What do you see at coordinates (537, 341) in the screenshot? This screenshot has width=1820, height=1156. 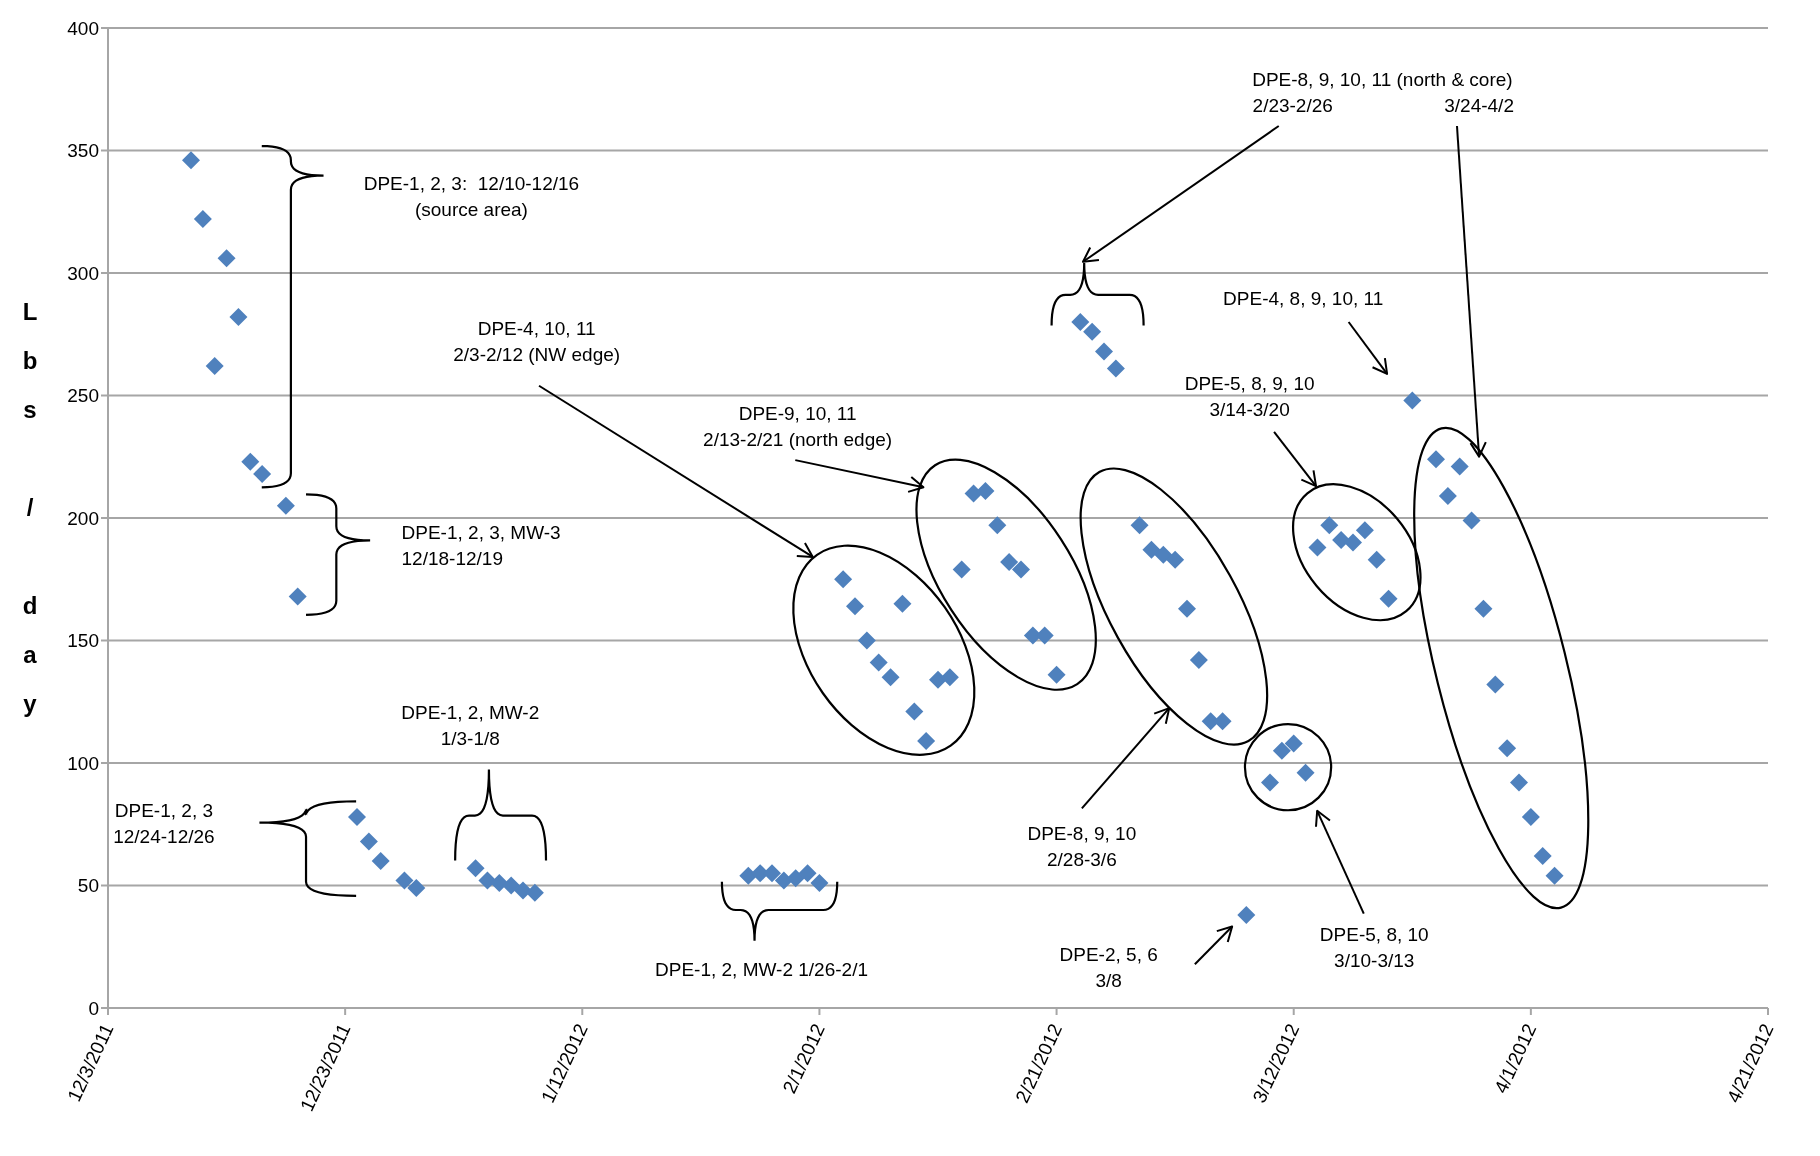 I see `annotation: DPE-4, 10, 11 2/3-2/12 (NW edge)` at bounding box center [537, 341].